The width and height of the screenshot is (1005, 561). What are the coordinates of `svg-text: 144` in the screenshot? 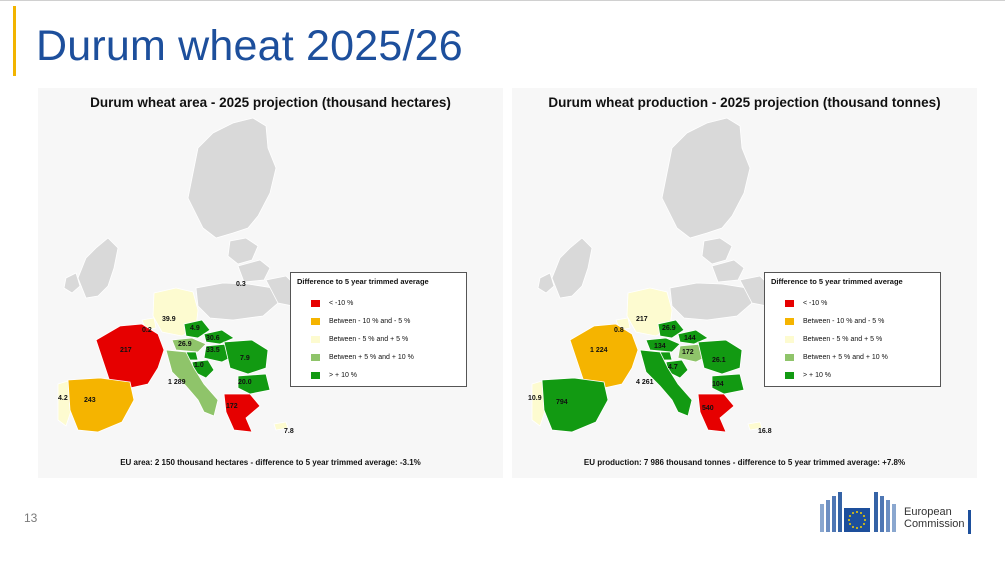 It's located at (690, 338).